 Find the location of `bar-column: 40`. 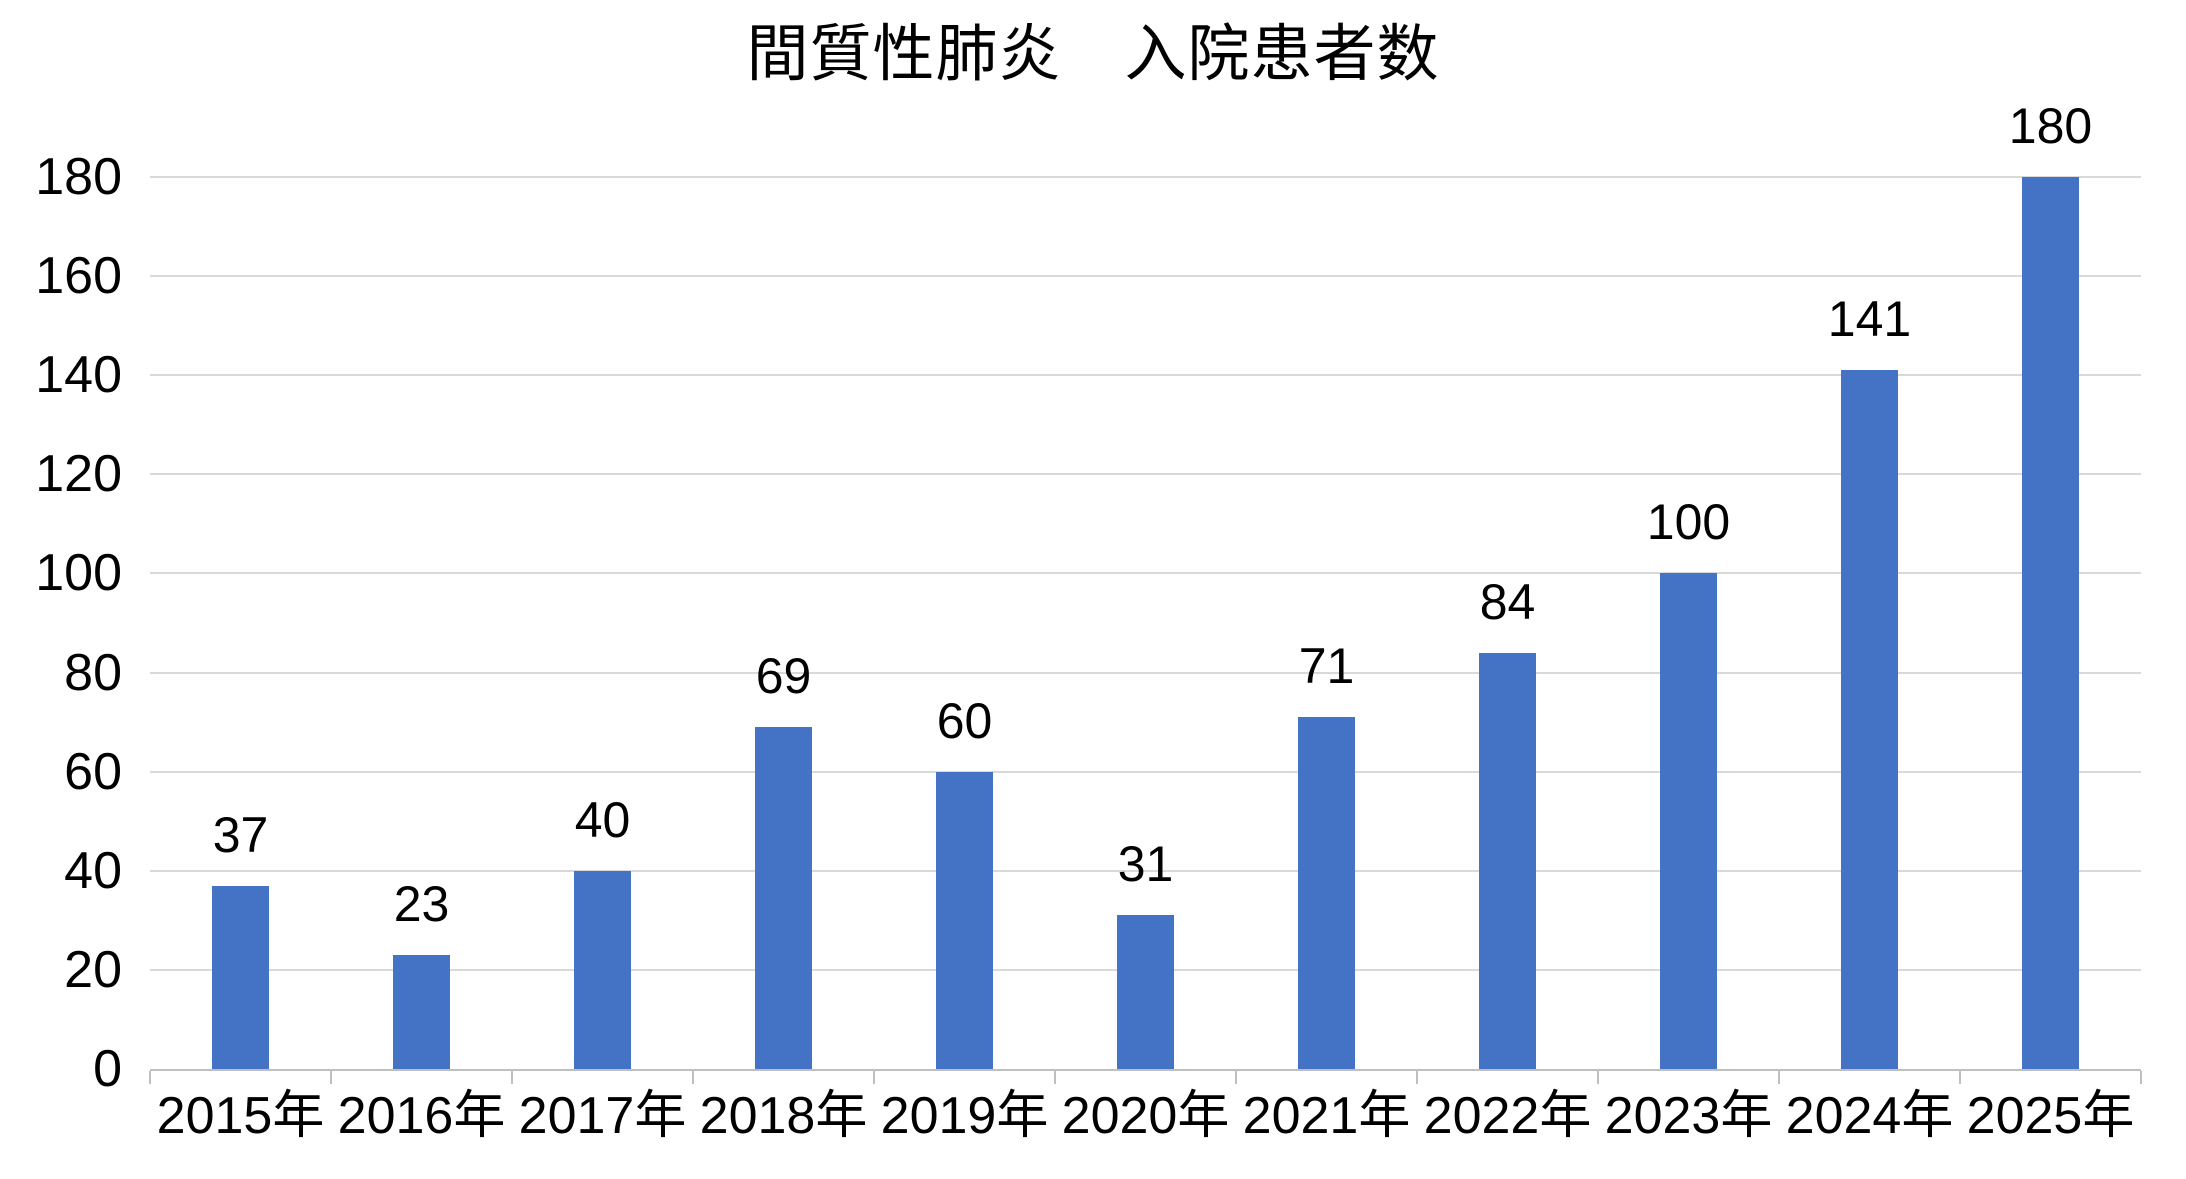

bar-column: 40 is located at coordinates (602, 623).